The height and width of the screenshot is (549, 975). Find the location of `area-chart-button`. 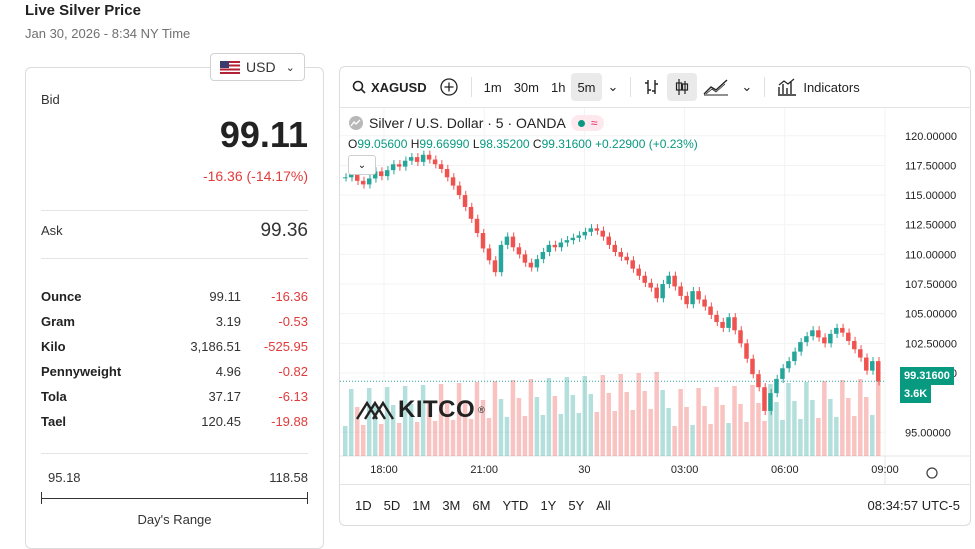

area-chart-button is located at coordinates (716, 87).